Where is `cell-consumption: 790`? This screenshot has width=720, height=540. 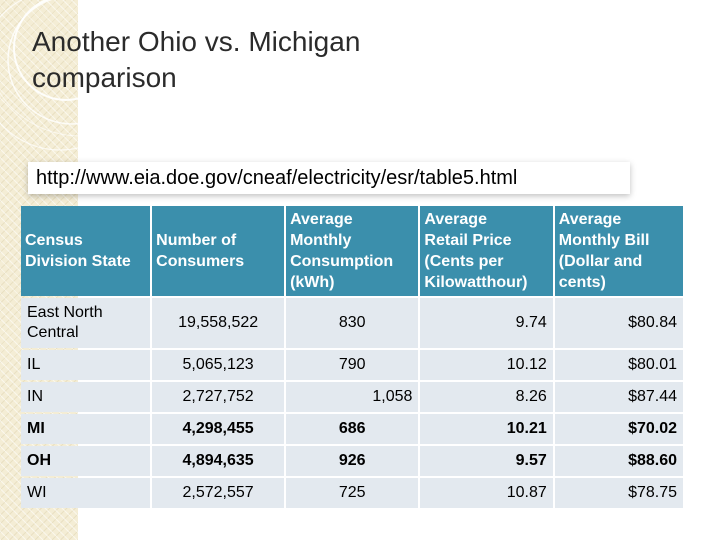 cell-consumption: 790 is located at coordinates (352, 365).